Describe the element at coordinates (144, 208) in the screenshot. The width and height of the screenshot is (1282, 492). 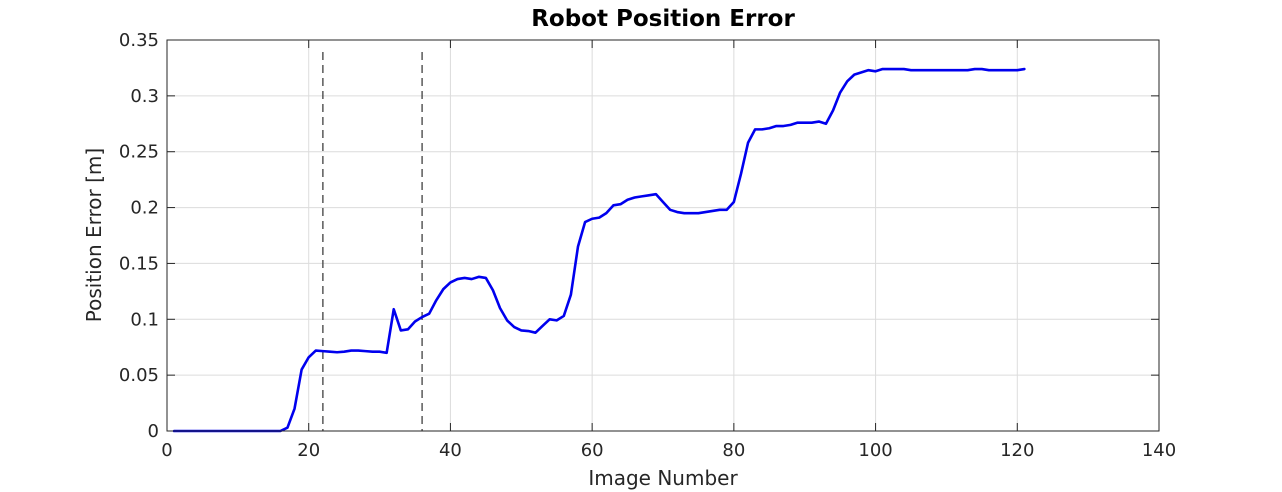
I see `y-tick-label: 0.2` at that location.